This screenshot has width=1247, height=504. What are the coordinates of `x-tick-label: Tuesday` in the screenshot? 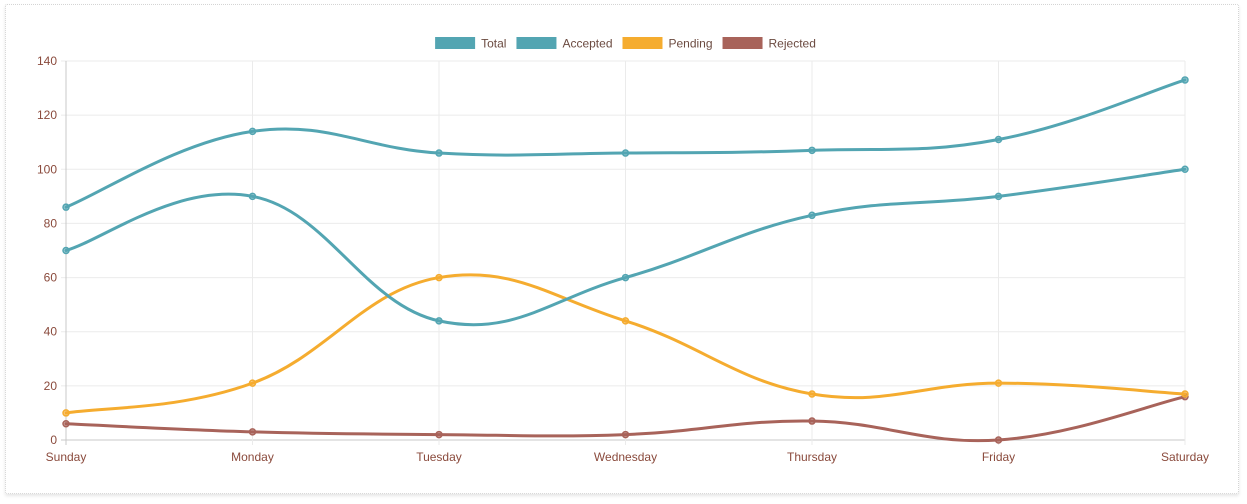 It's located at (439, 457).